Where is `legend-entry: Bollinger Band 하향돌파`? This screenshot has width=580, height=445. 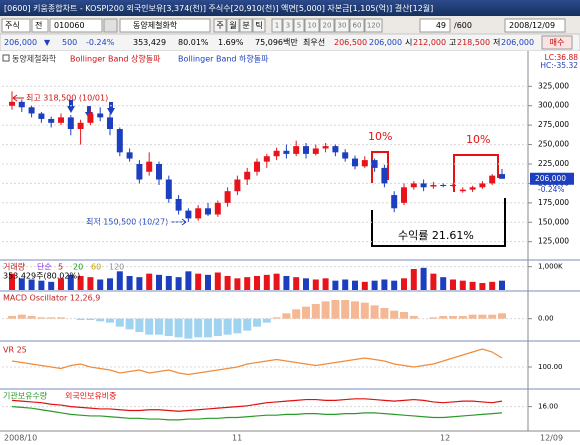
legend-entry: Bollinger Band 하향돌파 is located at coordinates (223, 59).